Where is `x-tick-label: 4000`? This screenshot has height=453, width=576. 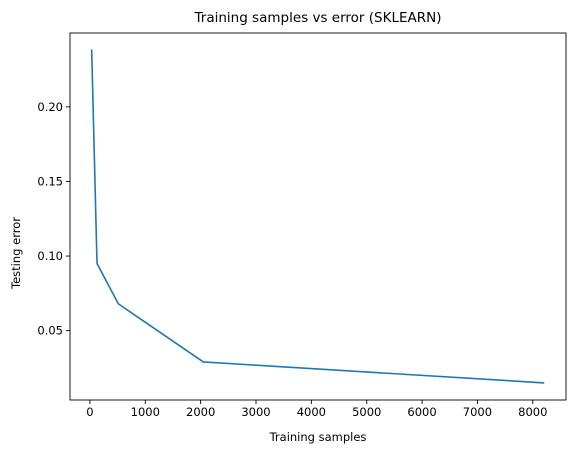
x-tick-label: 4000 is located at coordinates (311, 412).